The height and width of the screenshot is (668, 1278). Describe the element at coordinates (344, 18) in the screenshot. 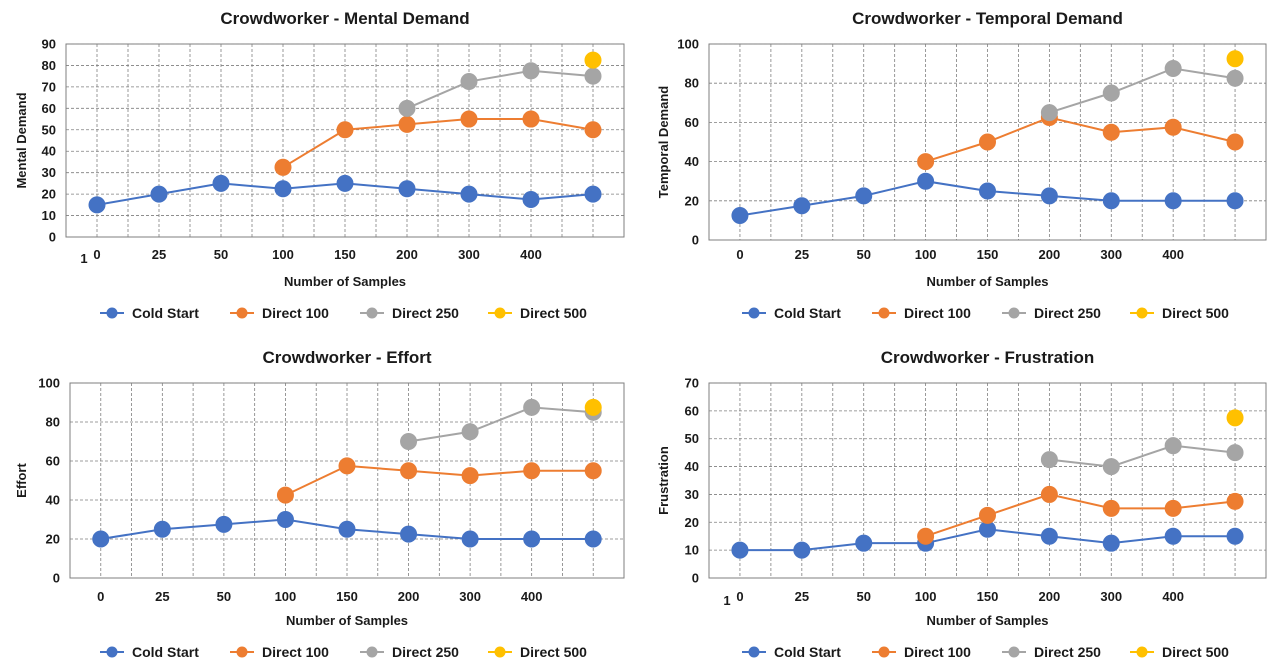

I see `chart-title: Crowdworker - Mental Demand` at that location.